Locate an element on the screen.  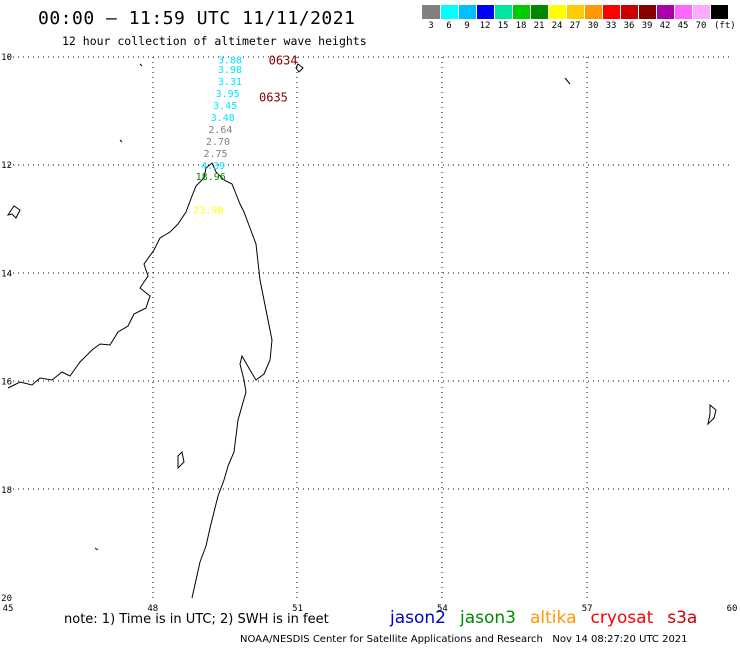
longitude-tick: 45 is located at coordinates (8, 609).